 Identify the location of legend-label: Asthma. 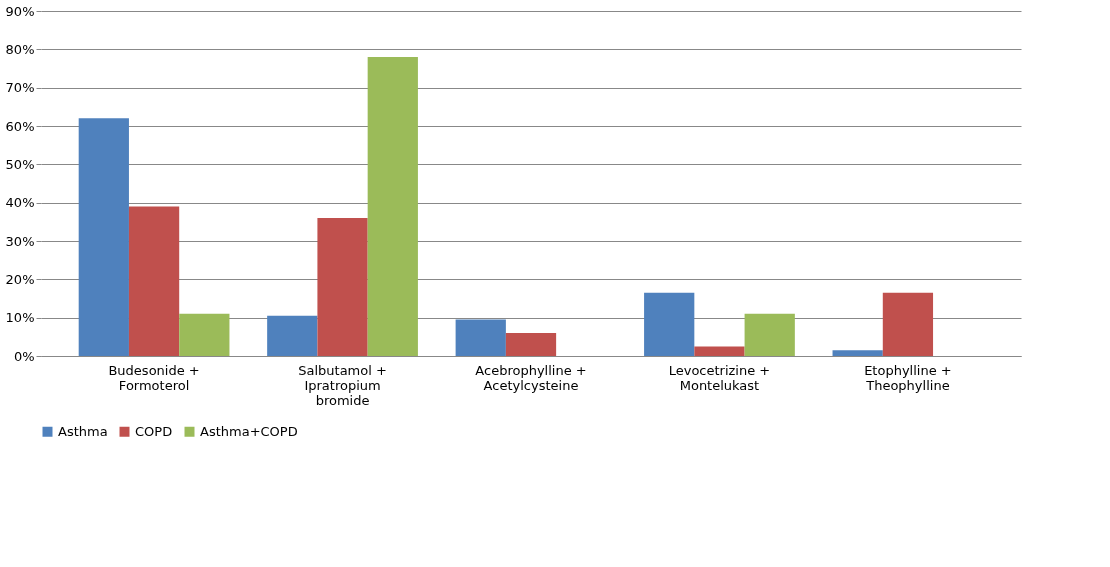
(83, 431).